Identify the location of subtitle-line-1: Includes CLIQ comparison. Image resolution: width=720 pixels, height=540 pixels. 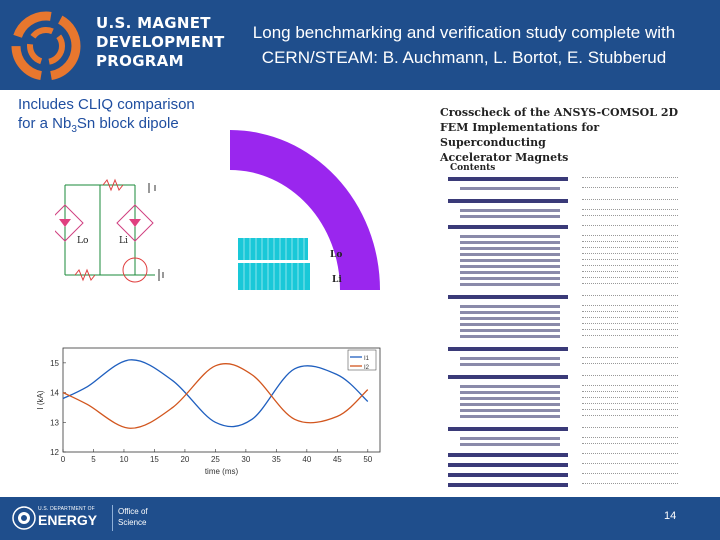
(106, 104).